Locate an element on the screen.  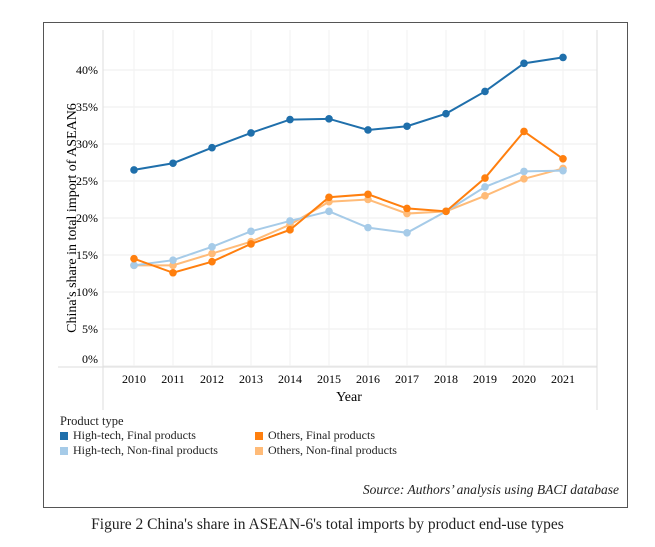
x-tick-label: 2010 is located at coordinates (134, 379).